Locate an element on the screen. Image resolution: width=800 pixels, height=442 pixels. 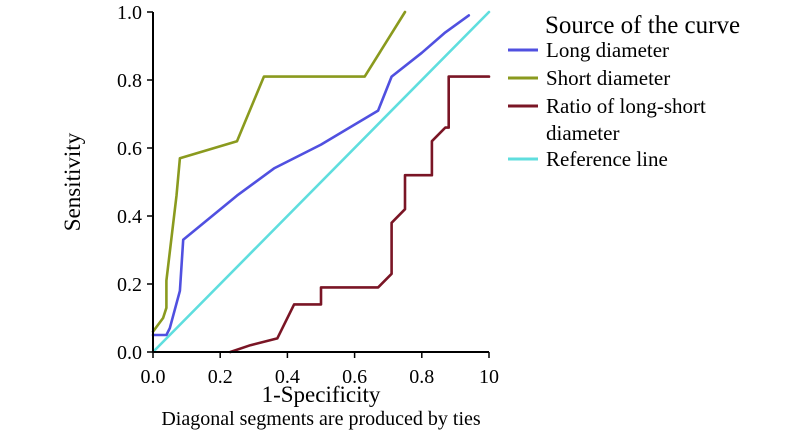
y-tick-label: 0.8 is located at coordinates (129, 81).